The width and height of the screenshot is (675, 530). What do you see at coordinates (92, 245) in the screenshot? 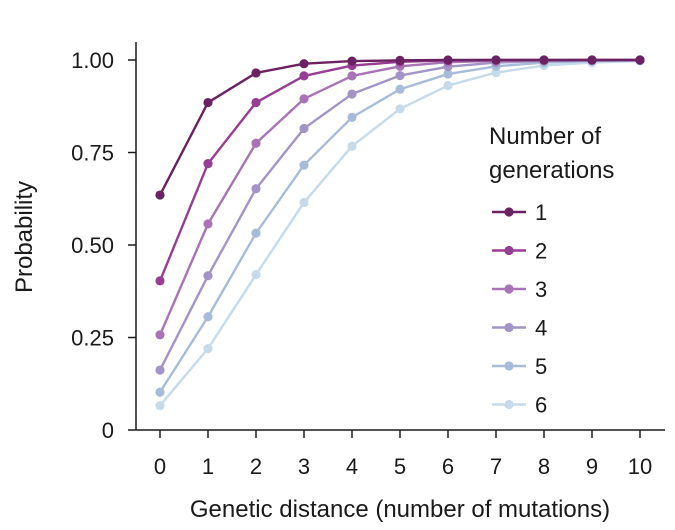
I see `y-tick-label: 0.50` at bounding box center [92, 245].